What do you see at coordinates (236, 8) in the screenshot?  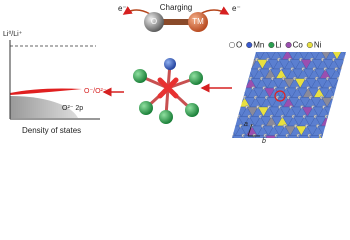 I see `electron-label: e⁻` at bounding box center [236, 8].